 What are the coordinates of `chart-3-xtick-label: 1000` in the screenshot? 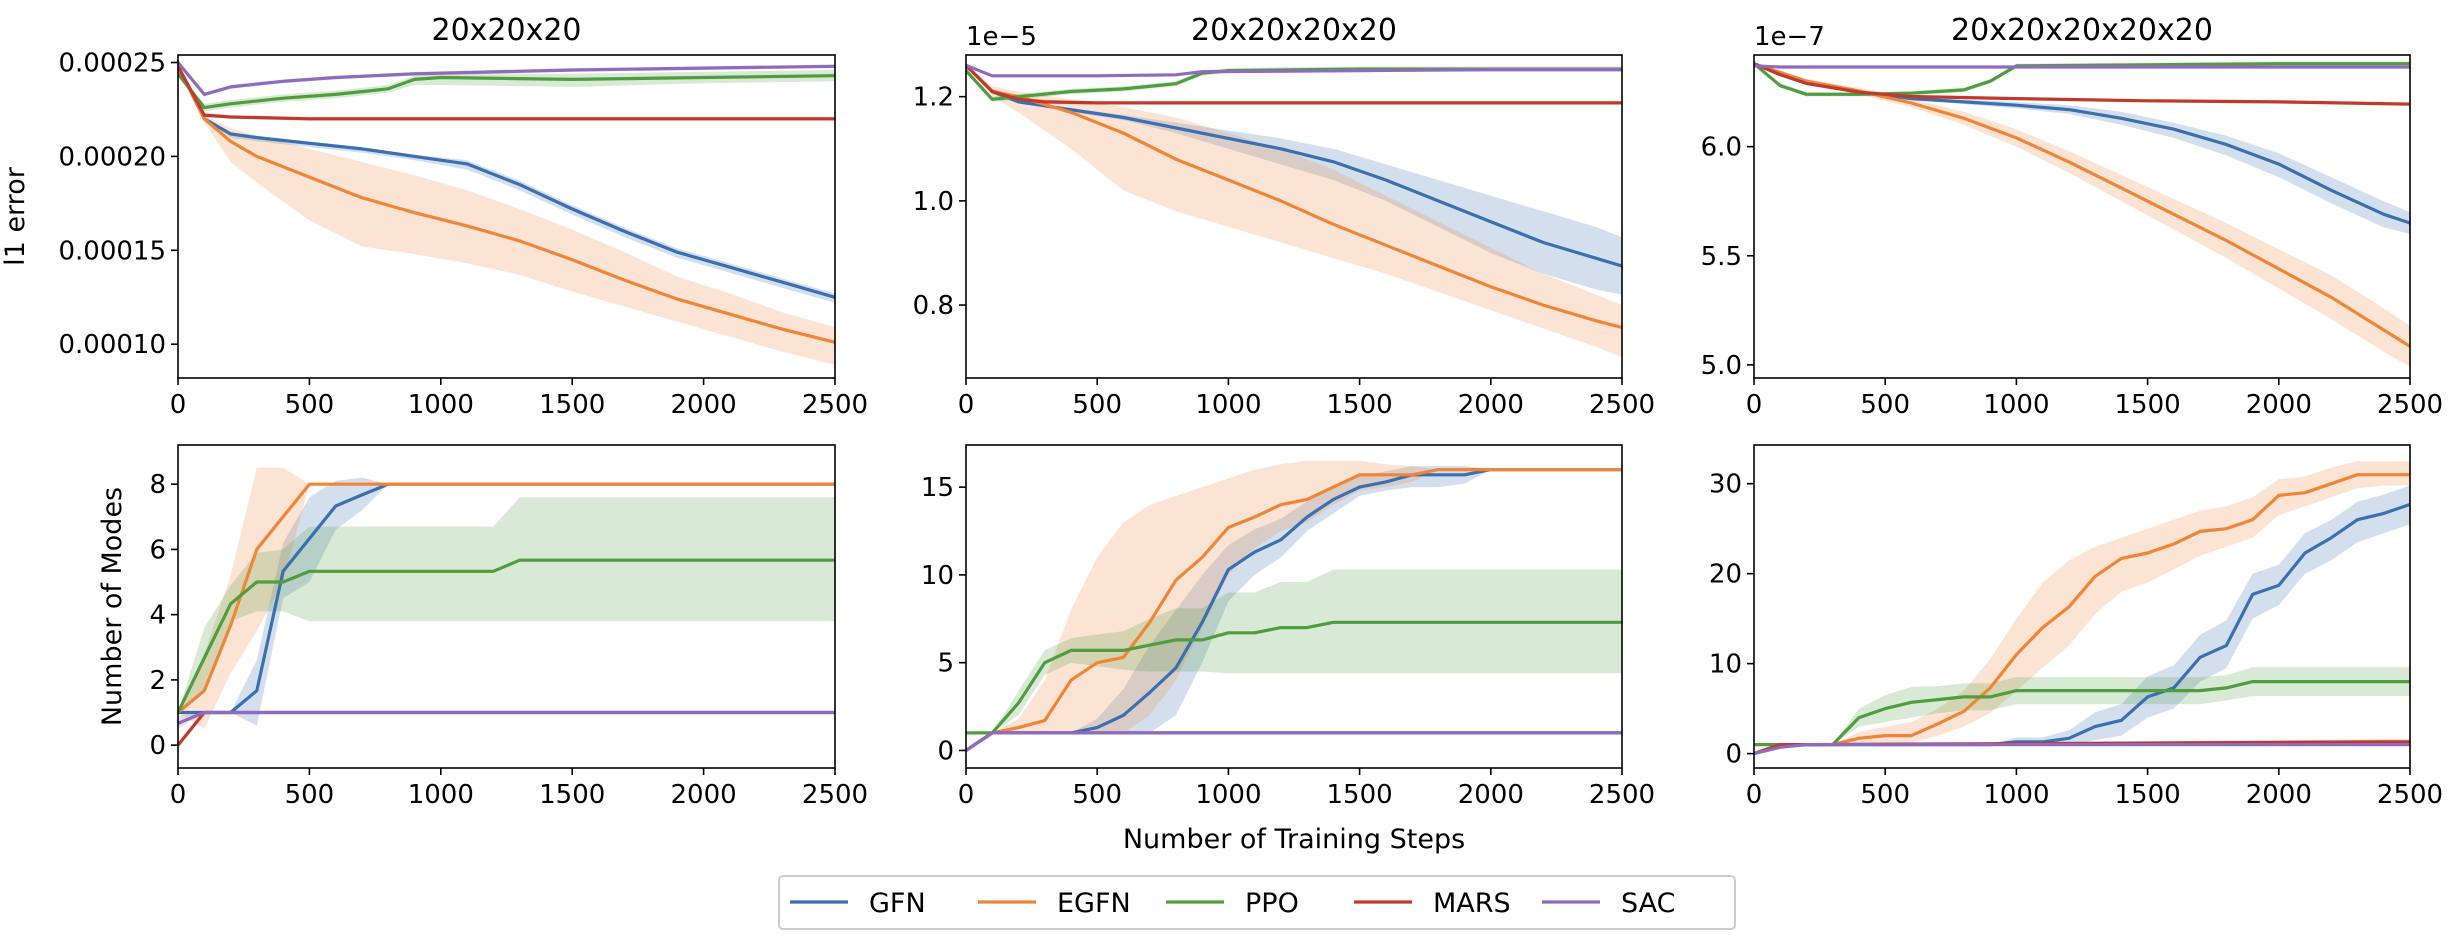 It's located at (2016, 405).